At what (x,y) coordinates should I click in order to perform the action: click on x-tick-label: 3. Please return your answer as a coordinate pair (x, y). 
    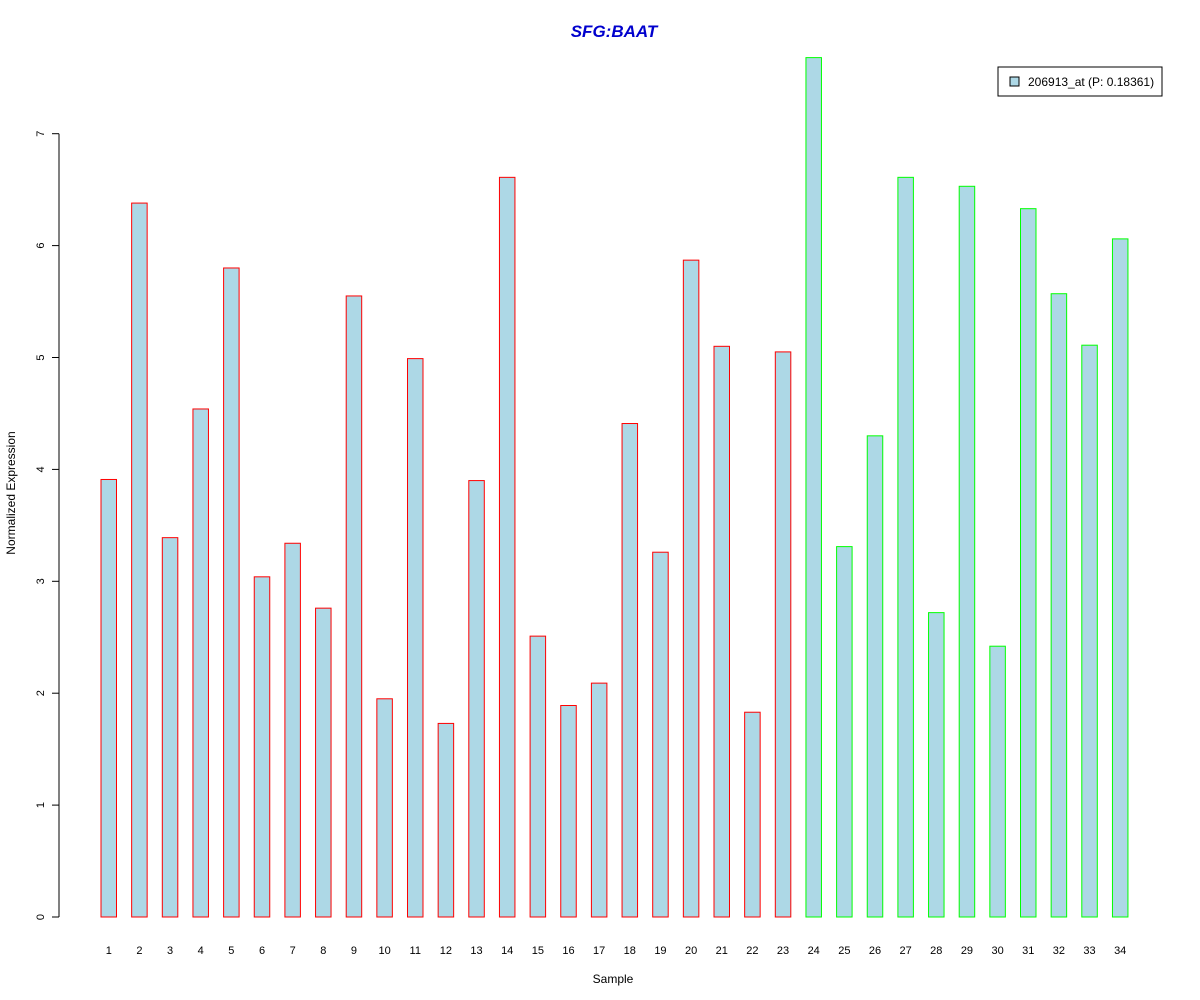
    Looking at the image, I should click on (170, 951).